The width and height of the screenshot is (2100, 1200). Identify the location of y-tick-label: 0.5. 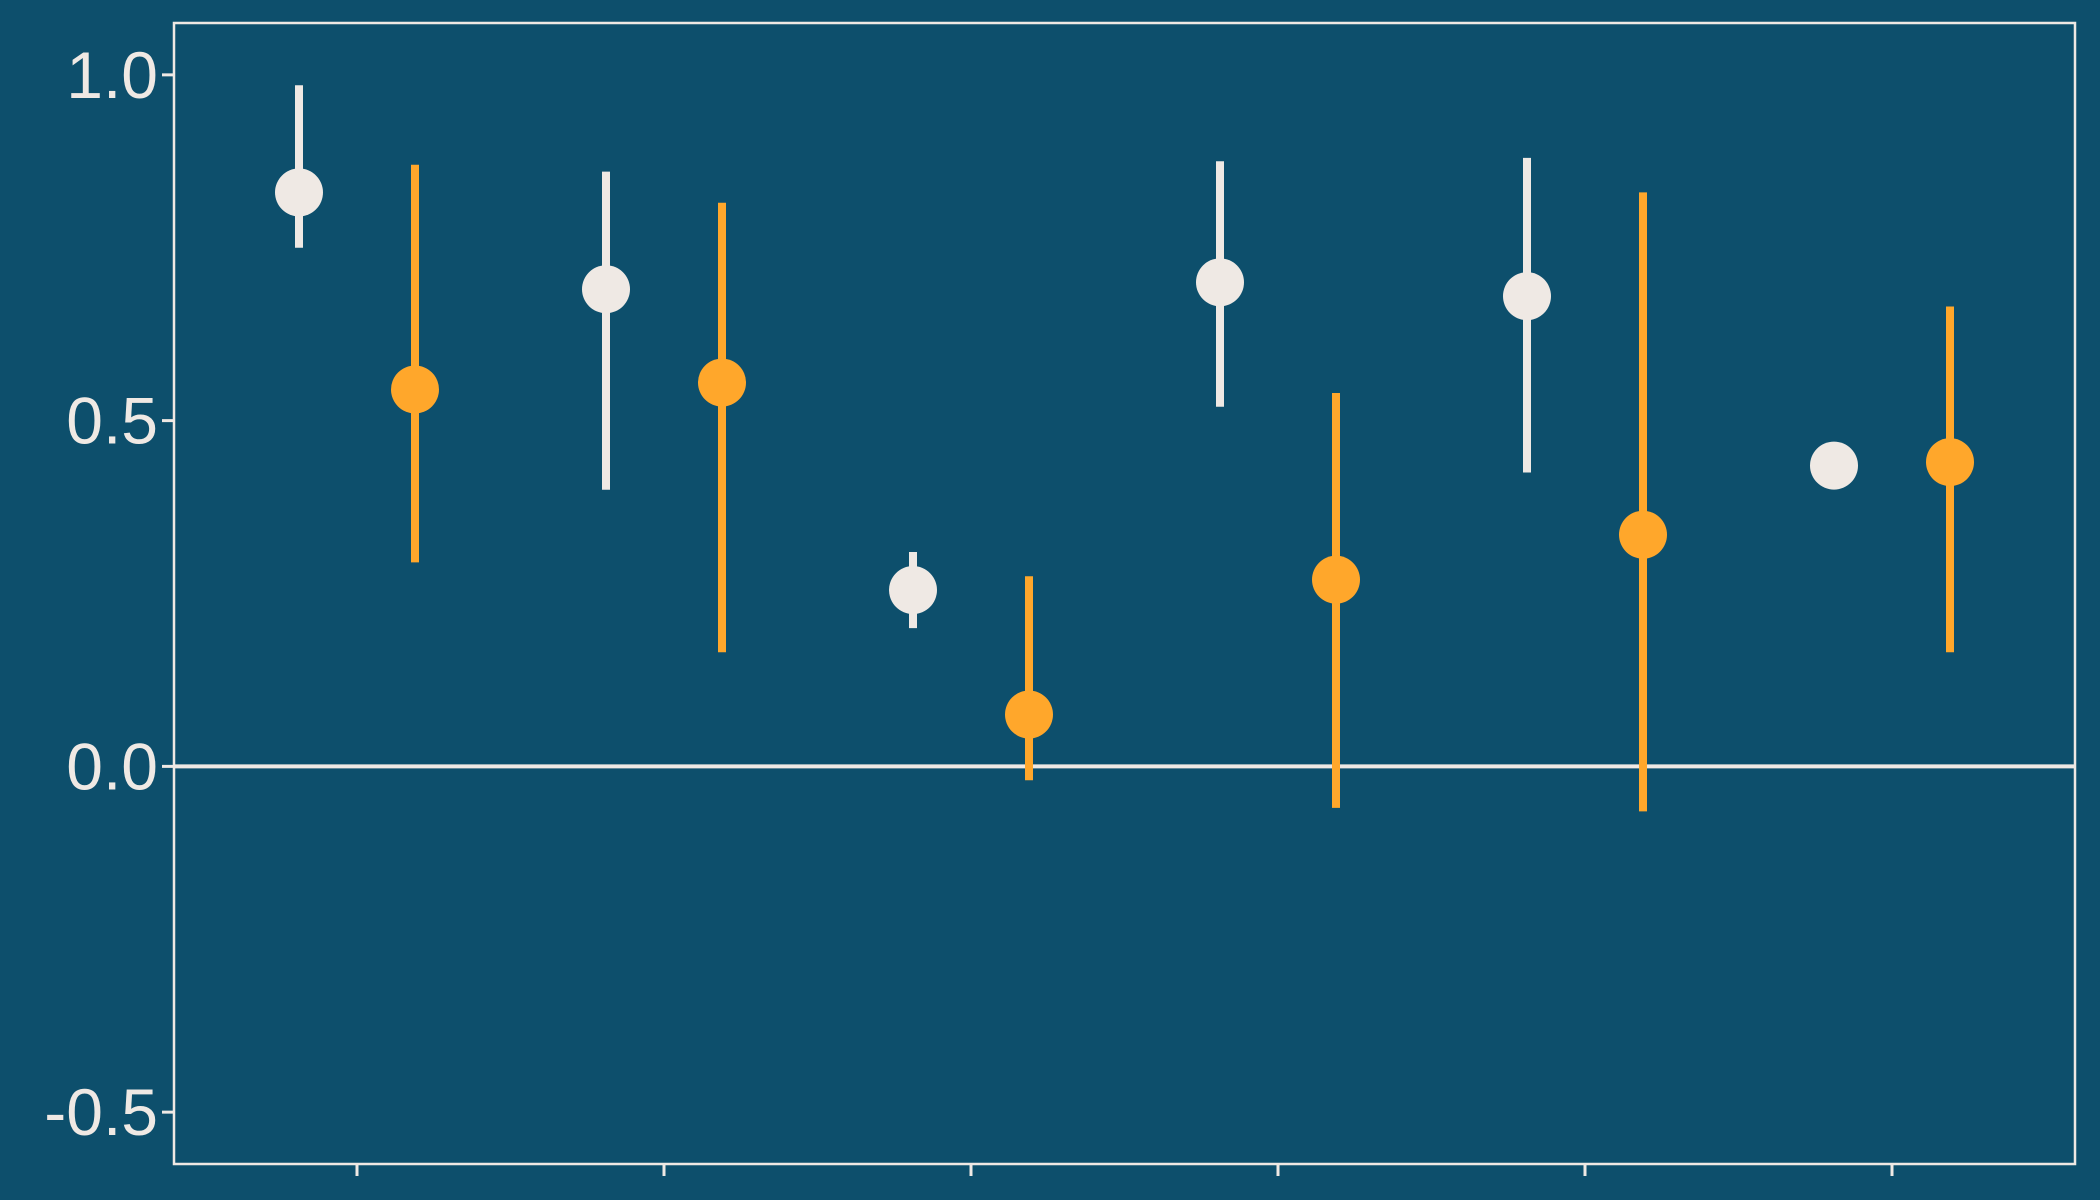
(112, 421).